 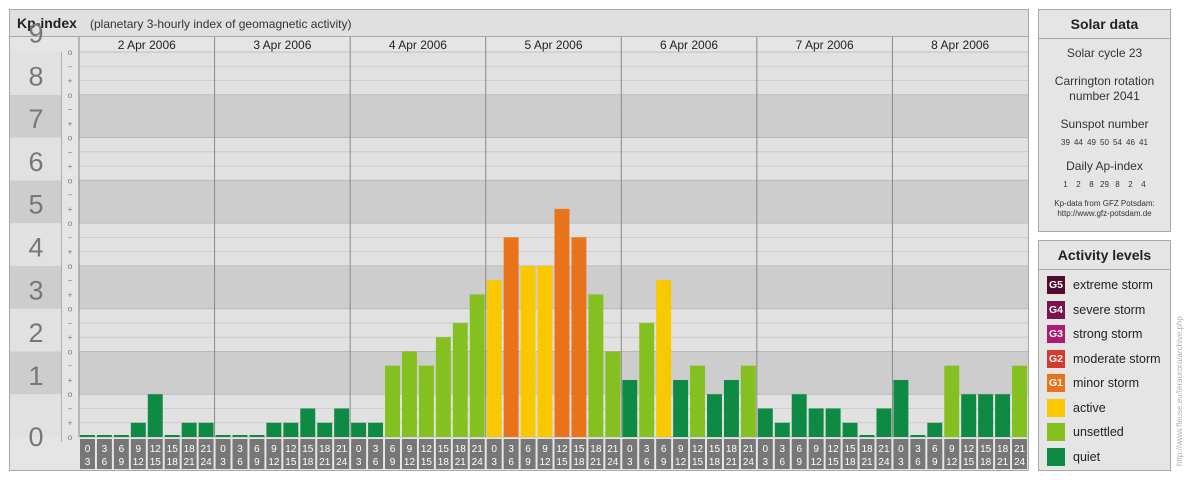 I want to click on hour-start-label: 15, so click(x=173, y=449).